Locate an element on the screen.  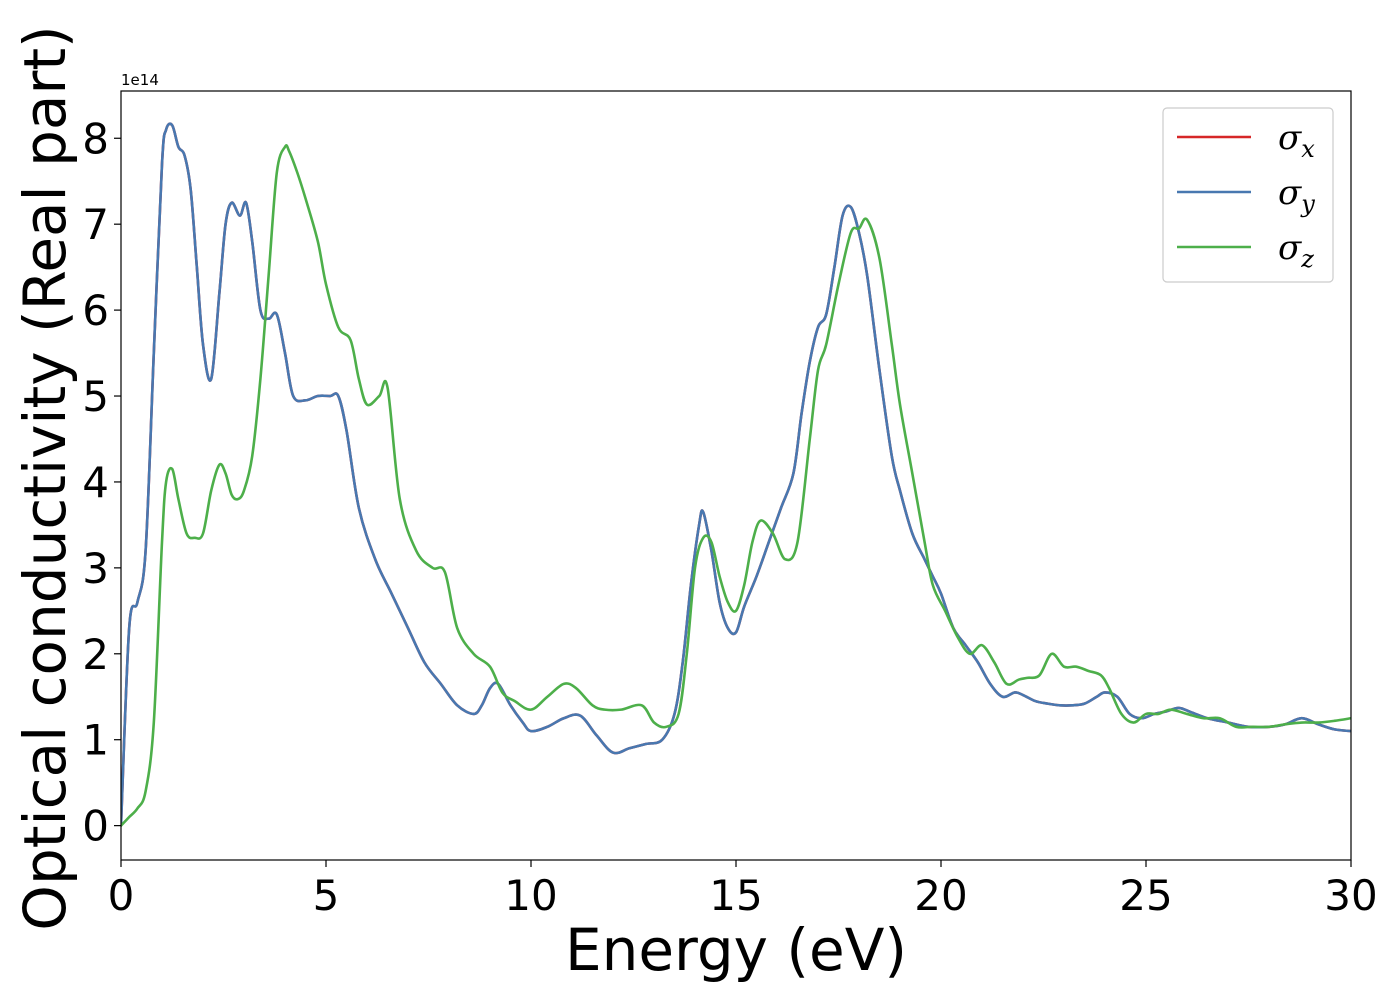
y-tick-label: 5 is located at coordinates (95, 396).